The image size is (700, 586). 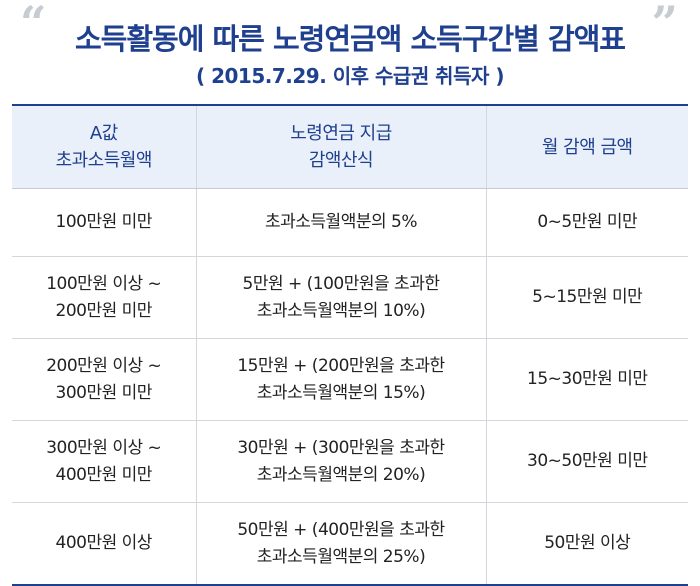 What do you see at coordinates (104, 447) in the screenshot?
I see `cell-line: 300만원 이상 ~` at bounding box center [104, 447].